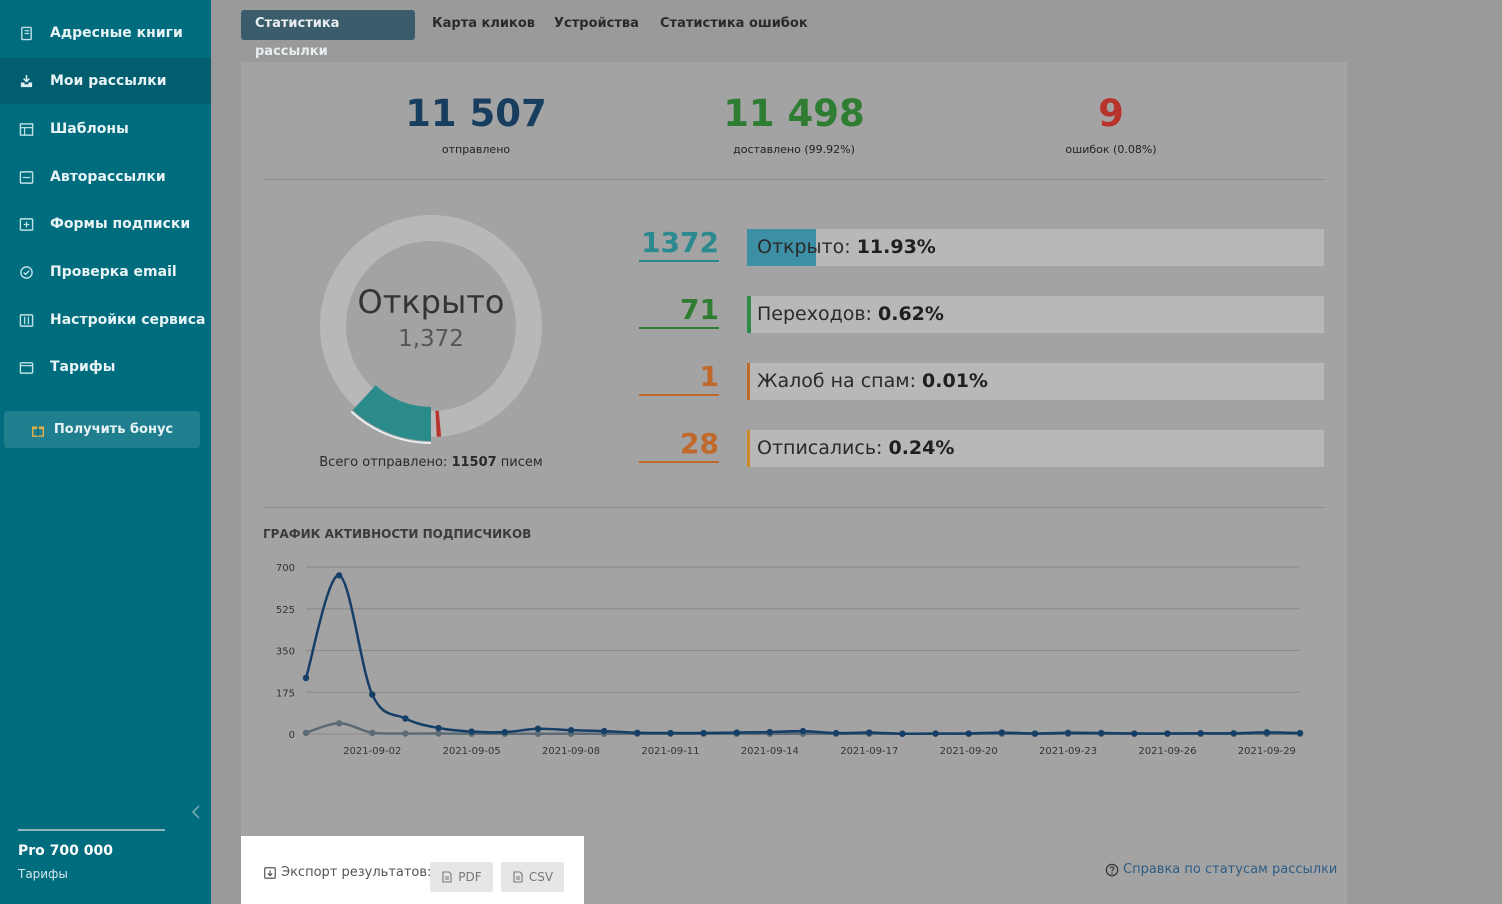 The height and width of the screenshot is (904, 1502). What do you see at coordinates (749, 314) in the screenshot?
I see `metric-clicks-fill` at bounding box center [749, 314].